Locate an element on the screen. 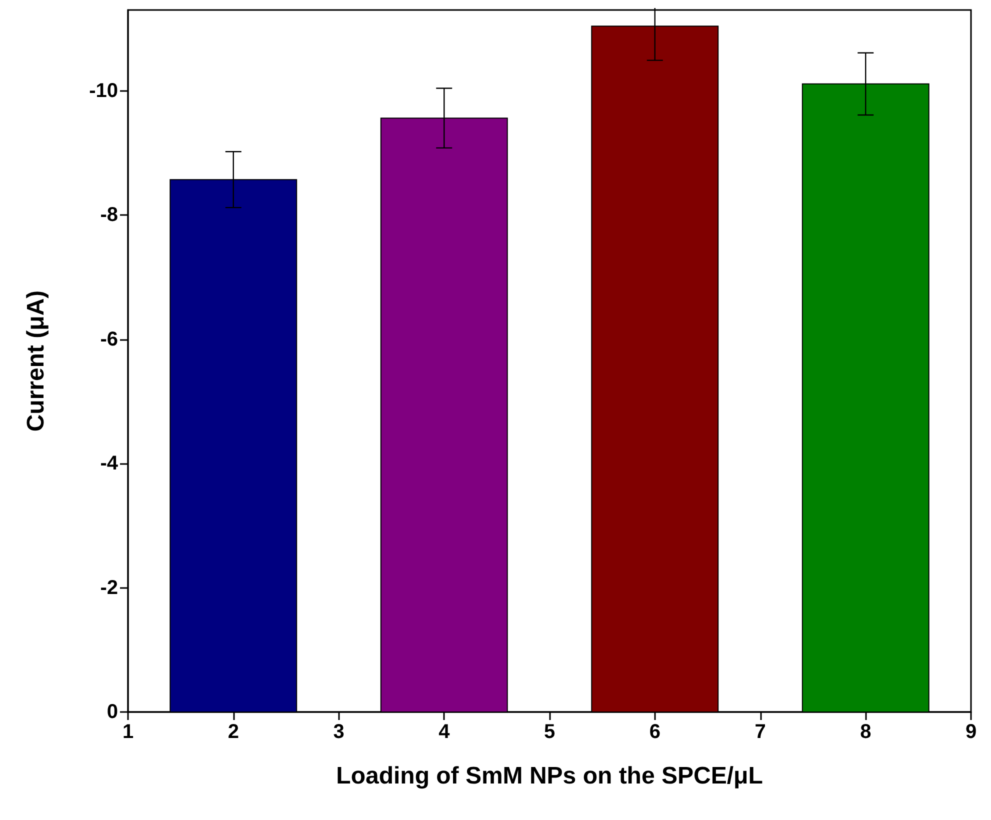 The image size is (991, 820). x-axis-title: Loading of SmM NPs on the SPCE/μL is located at coordinates (549, 776).